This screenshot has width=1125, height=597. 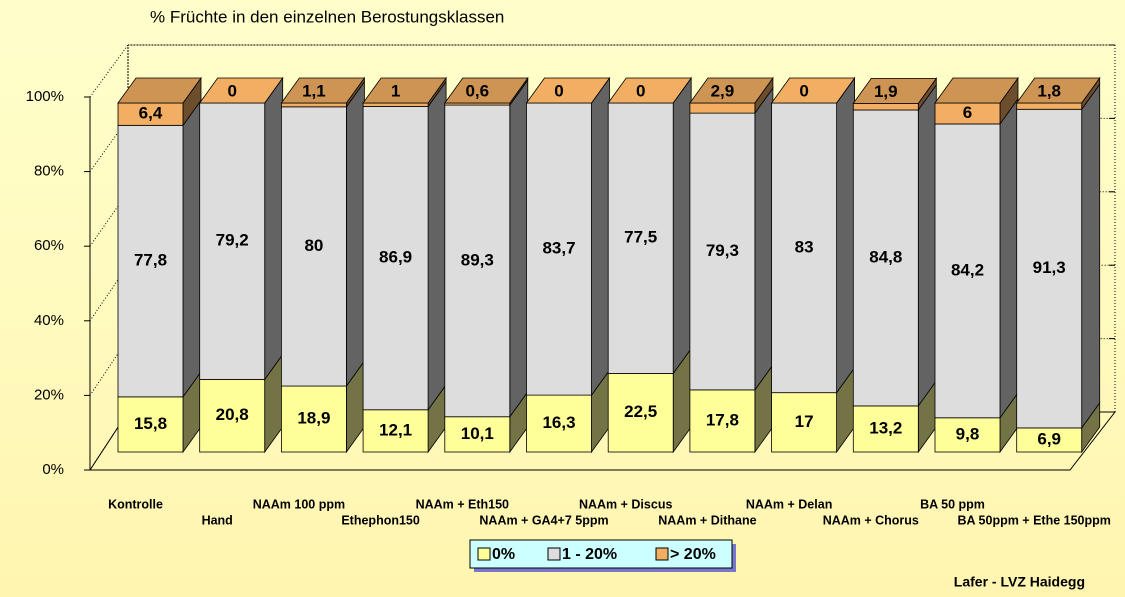 I want to click on annotation: Lafer - LVZ Haidegg, so click(x=1019, y=582).